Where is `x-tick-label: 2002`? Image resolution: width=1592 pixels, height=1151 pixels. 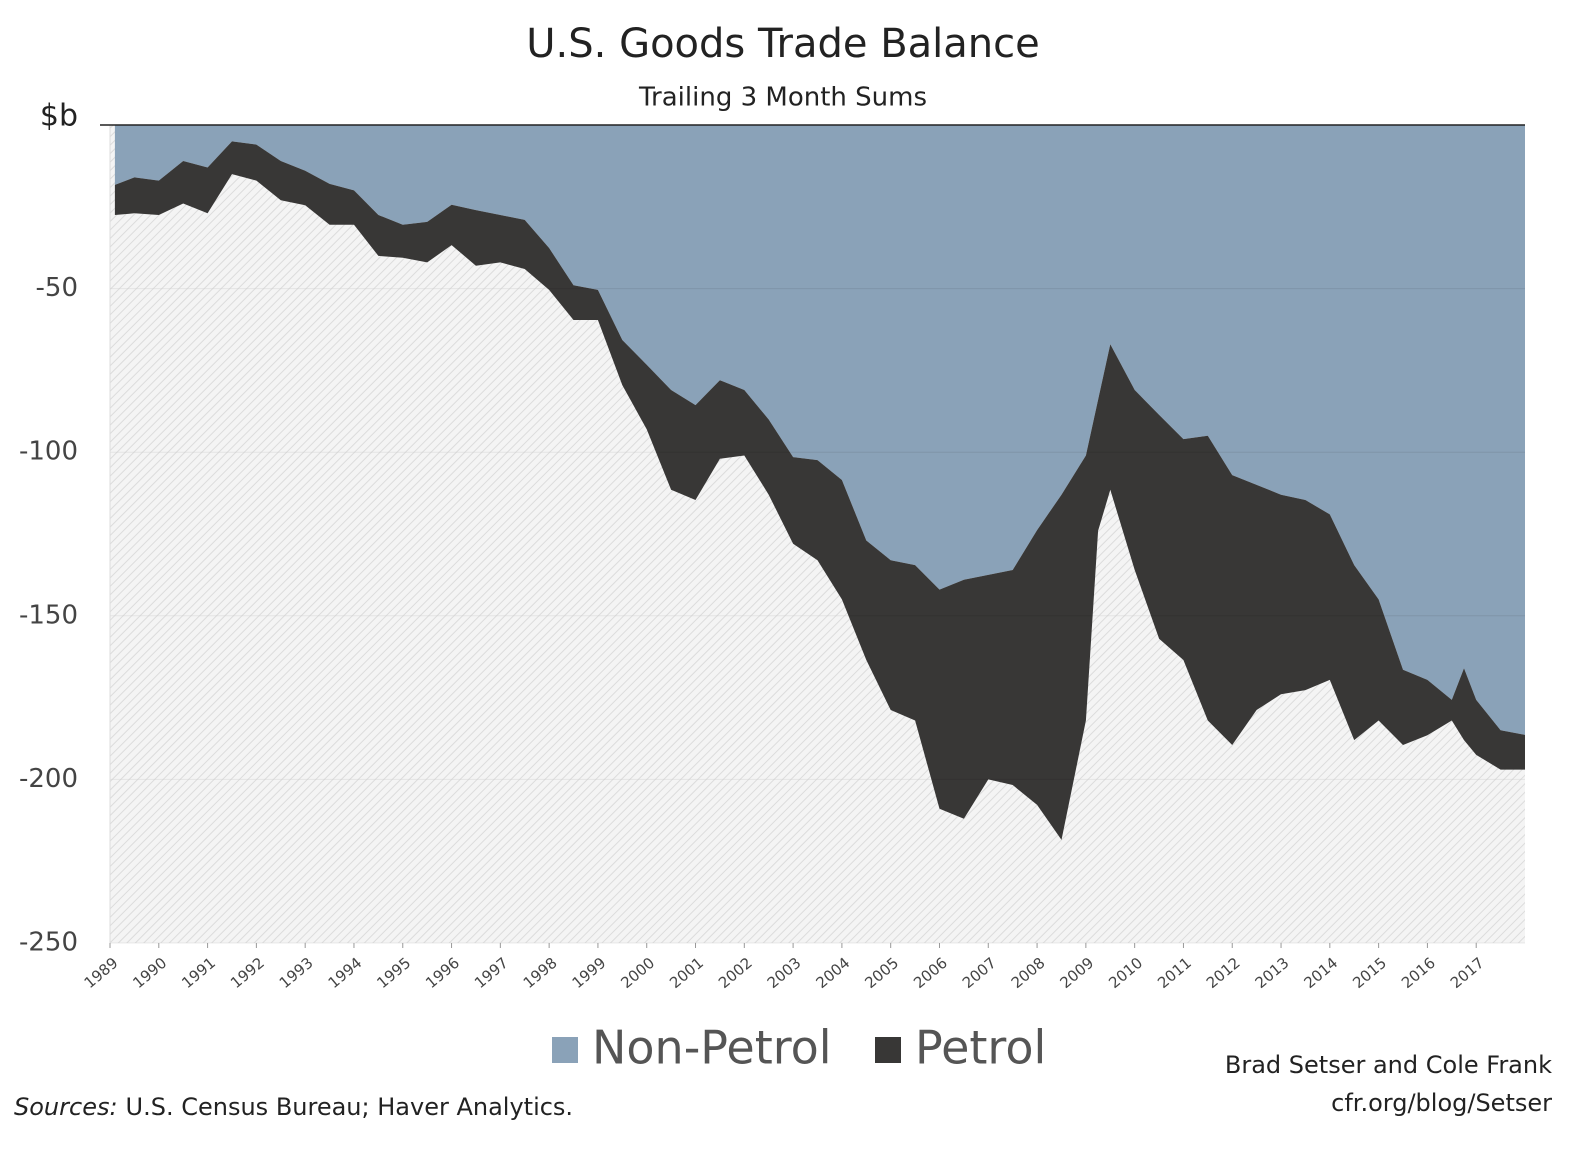 x-tick-label: 2002 is located at coordinates (735, 973).